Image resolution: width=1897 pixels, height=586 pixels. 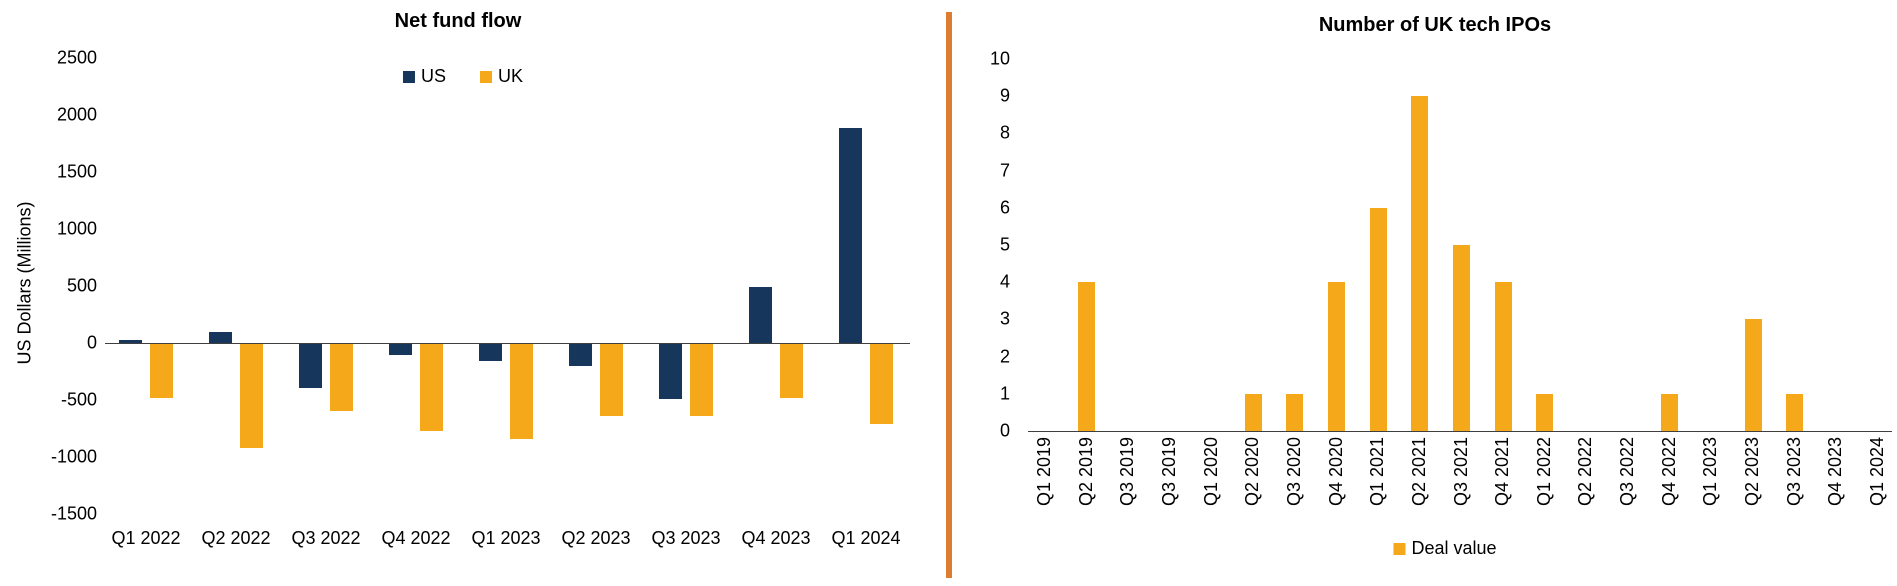 What do you see at coordinates (1210, 472) in the screenshot?
I see `x-tick-label: Q1 2020` at bounding box center [1210, 472].